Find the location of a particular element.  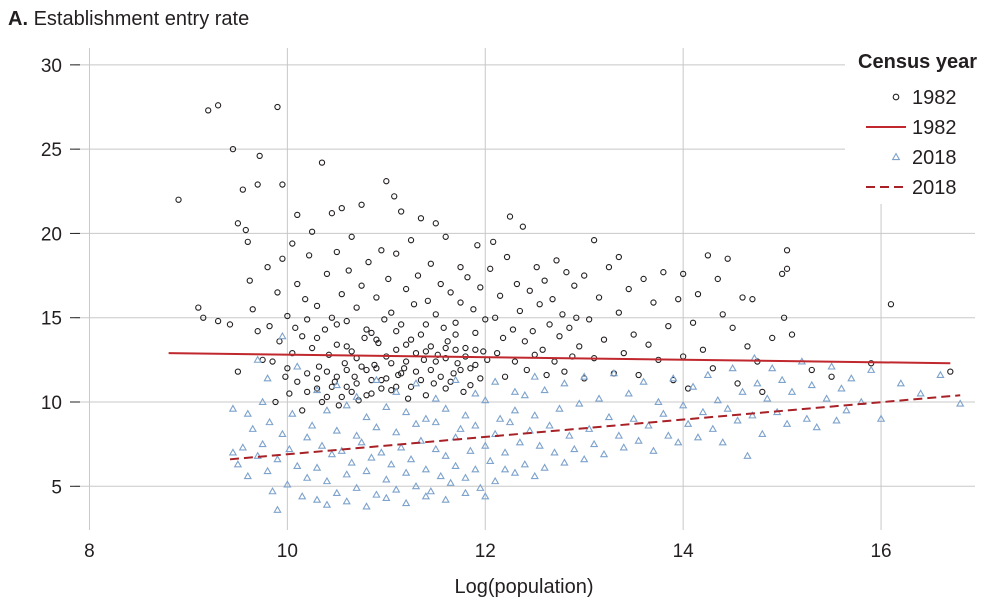

x-axis-label: Log(population) is located at coordinates (524, 587).